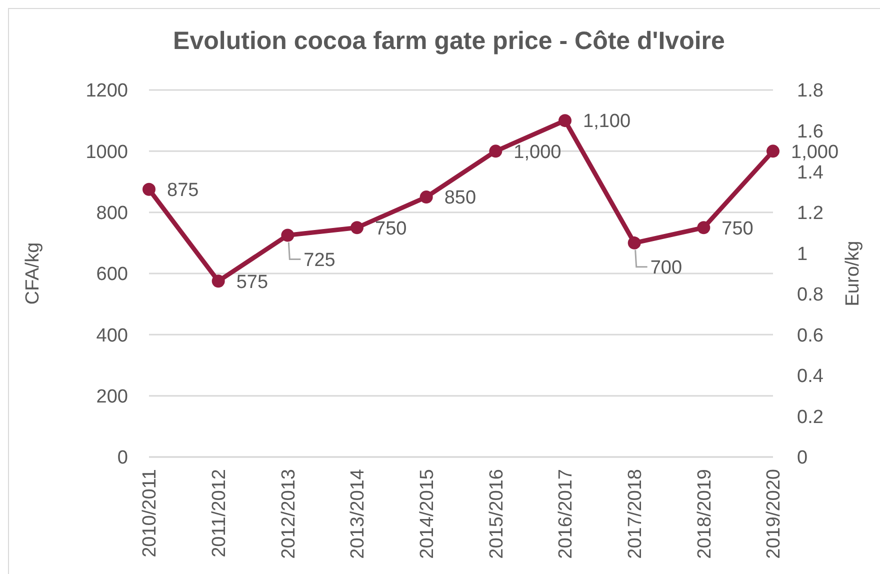  Describe the element at coordinates (112, 335) in the screenshot. I see `y-tick-label: 400` at that location.